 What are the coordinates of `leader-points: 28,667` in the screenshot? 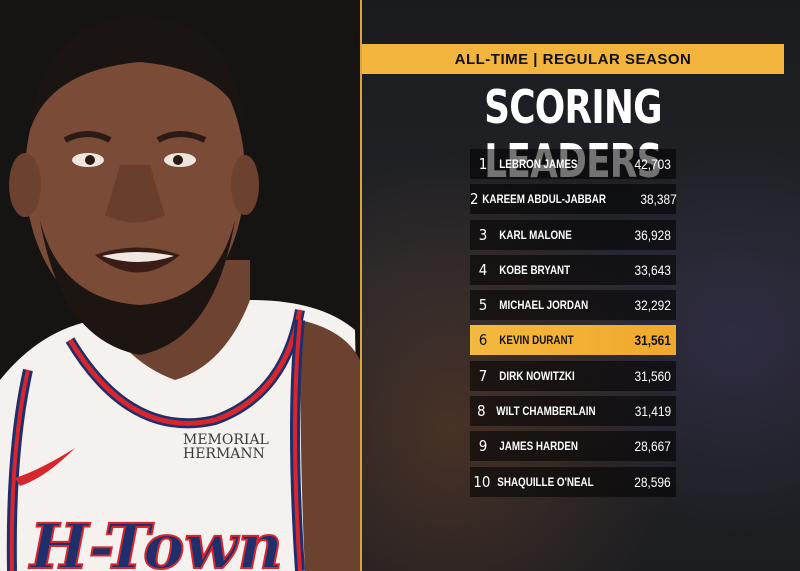 It's located at (652, 446).